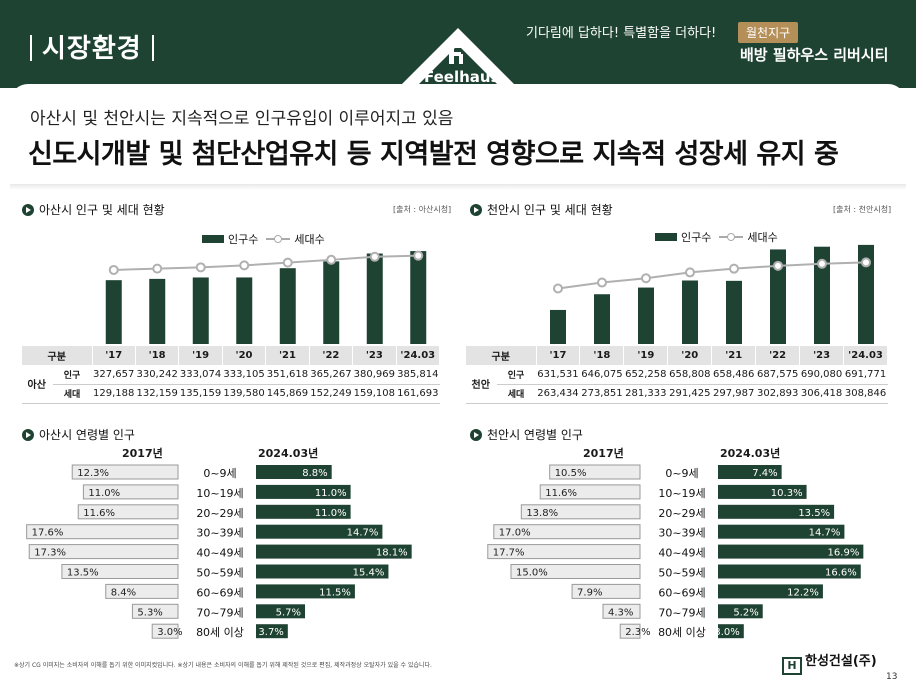 The image size is (916, 682). Describe the element at coordinates (726, 632) in the screenshot. I see `age-value-2024: 3.0%` at that location.